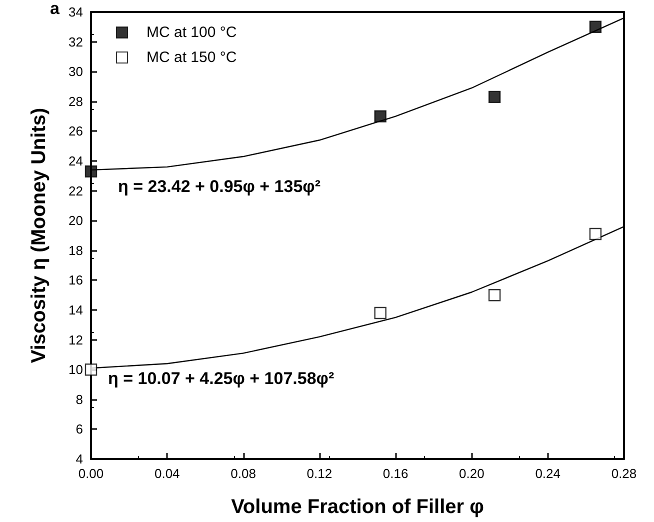 The image size is (654, 522). I want to click on y-tick-label: 26, so click(75, 131).